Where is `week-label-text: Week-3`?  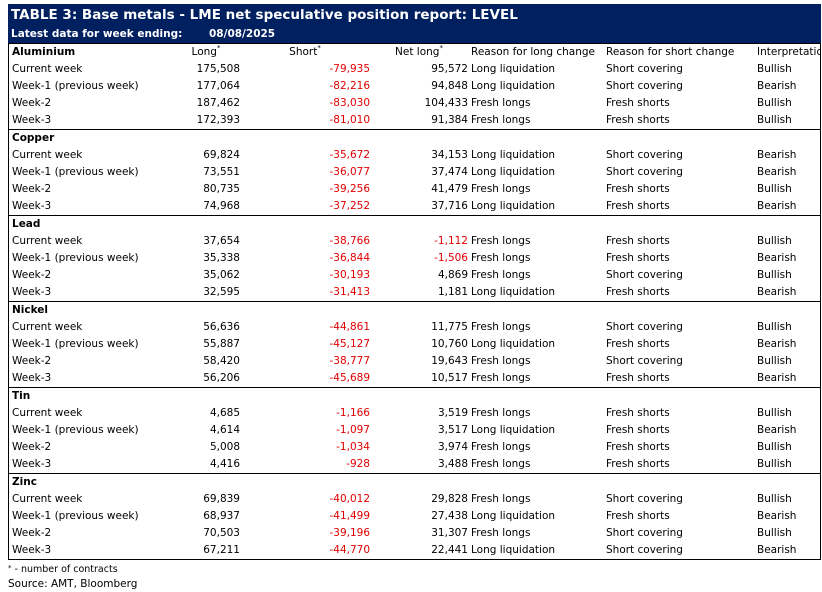
week-label-text: Week-3 is located at coordinates (32, 464).